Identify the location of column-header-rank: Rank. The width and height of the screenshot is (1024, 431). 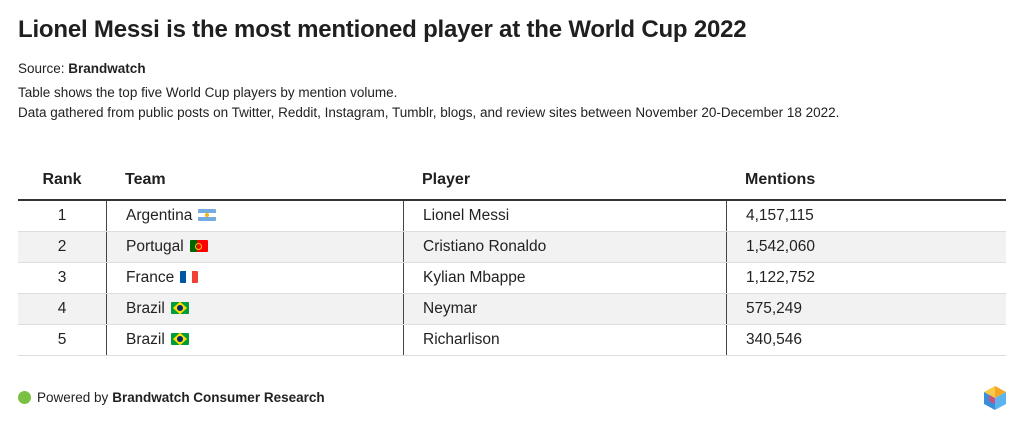
(62, 181).